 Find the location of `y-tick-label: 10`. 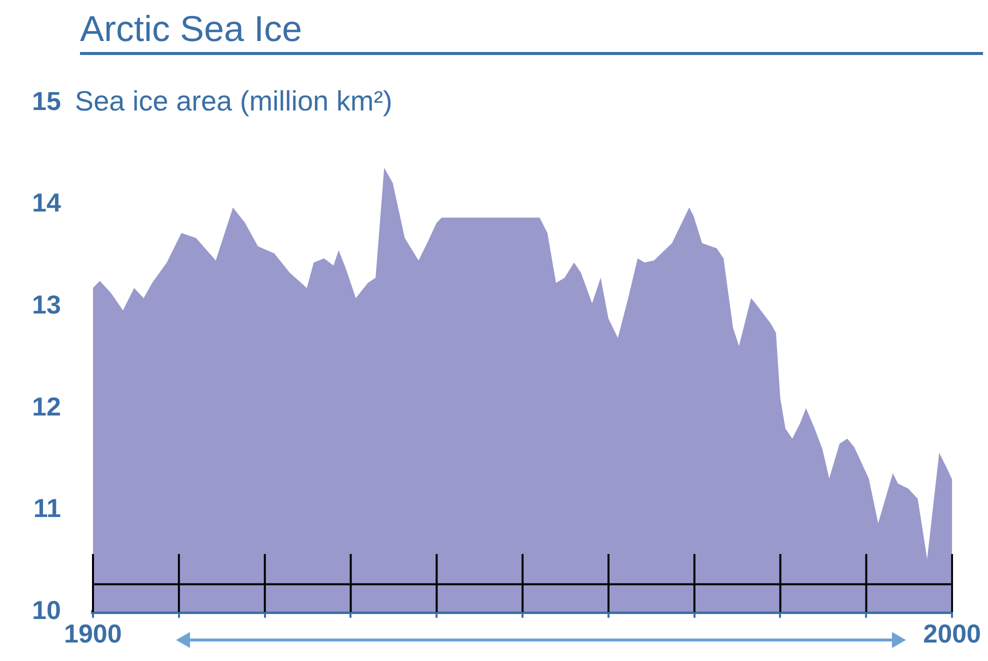

y-tick-label: 10 is located at coordinates (46, 609).